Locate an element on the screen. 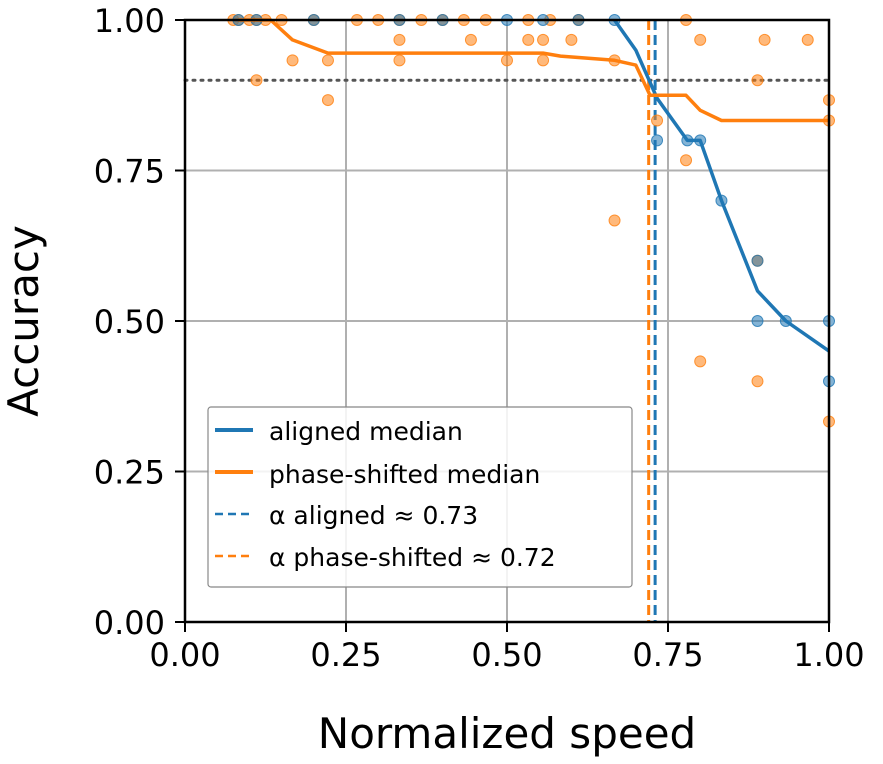 The image size is (883, 764). x-tick-label: 0.25 is located at coordinates (345, 655).